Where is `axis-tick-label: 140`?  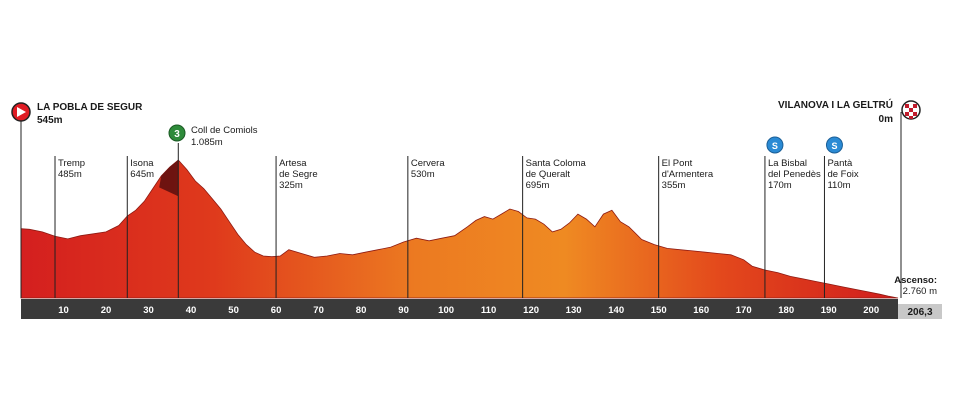
axis-tick-label: 140 is located at coordinates (616, 310).